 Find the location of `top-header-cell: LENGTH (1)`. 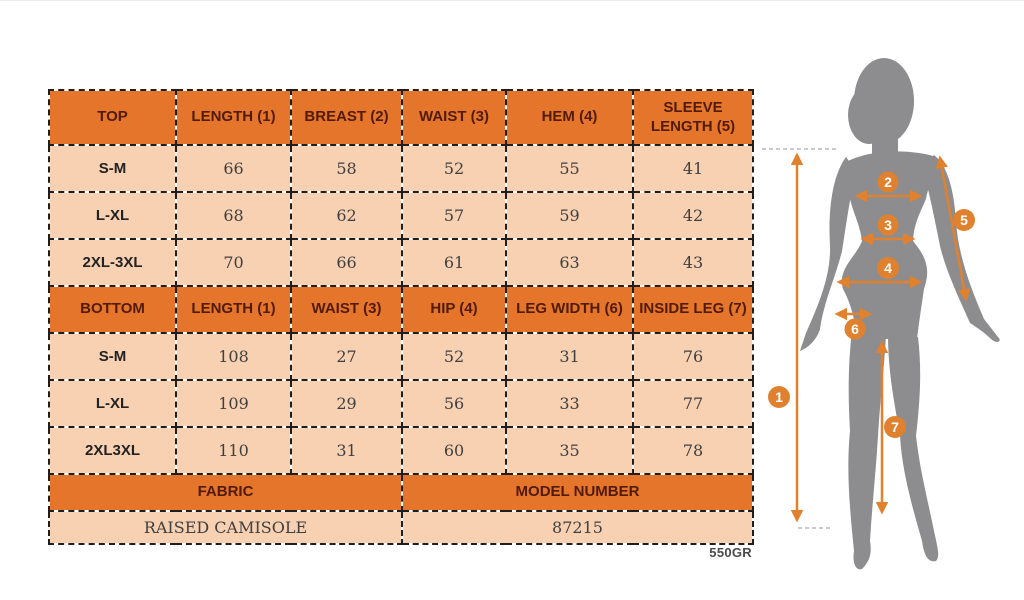

top-header-cell: LENGTH (1) is located at coordinates (233, 117).